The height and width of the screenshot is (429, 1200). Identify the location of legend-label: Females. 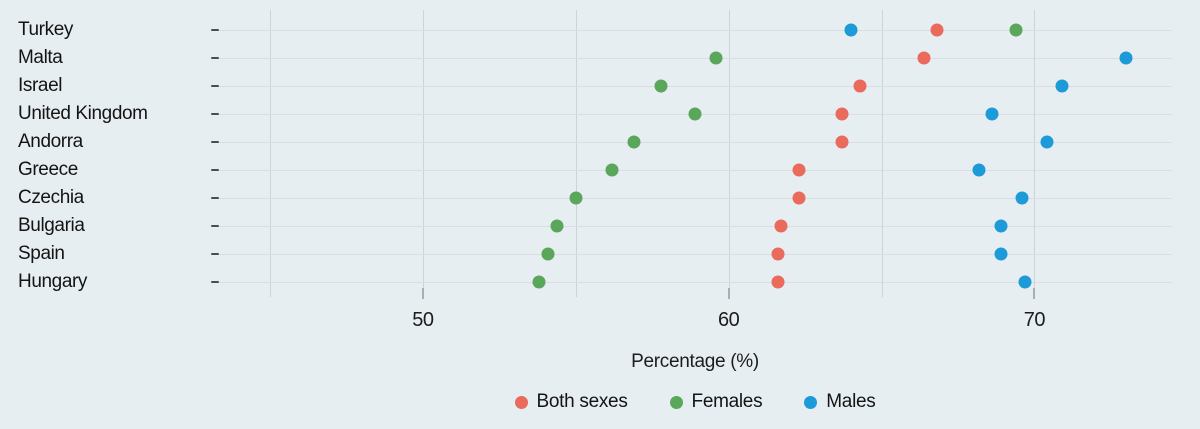
(727, 401).